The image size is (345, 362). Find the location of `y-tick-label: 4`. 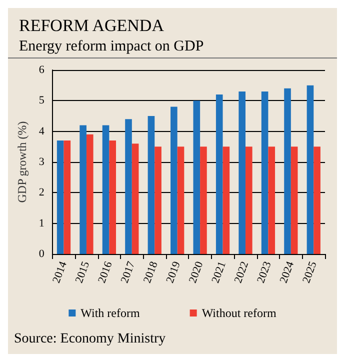

y-tick-label: 4 is located at coordinates (41, 131).